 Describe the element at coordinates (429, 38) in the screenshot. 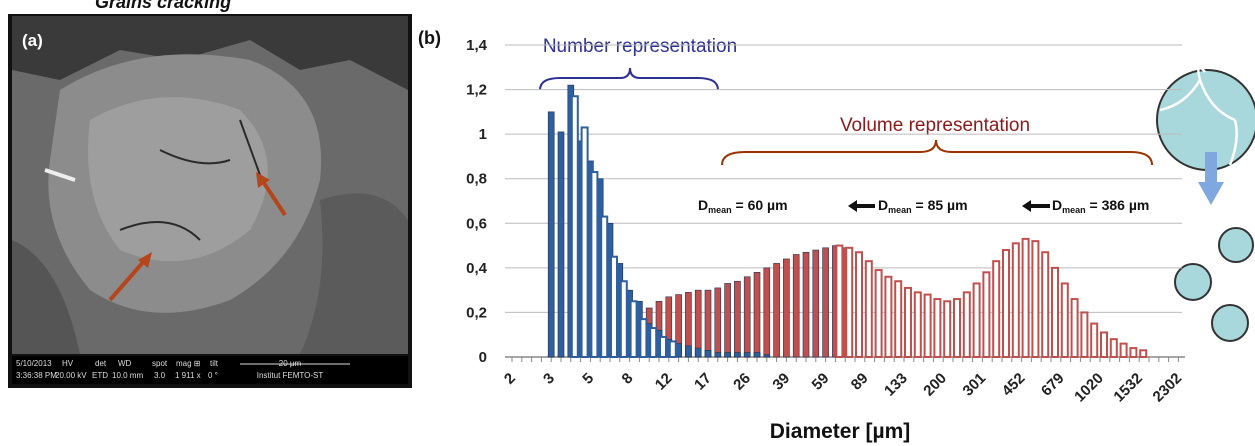

I see `panel-label: (b)` at that location.